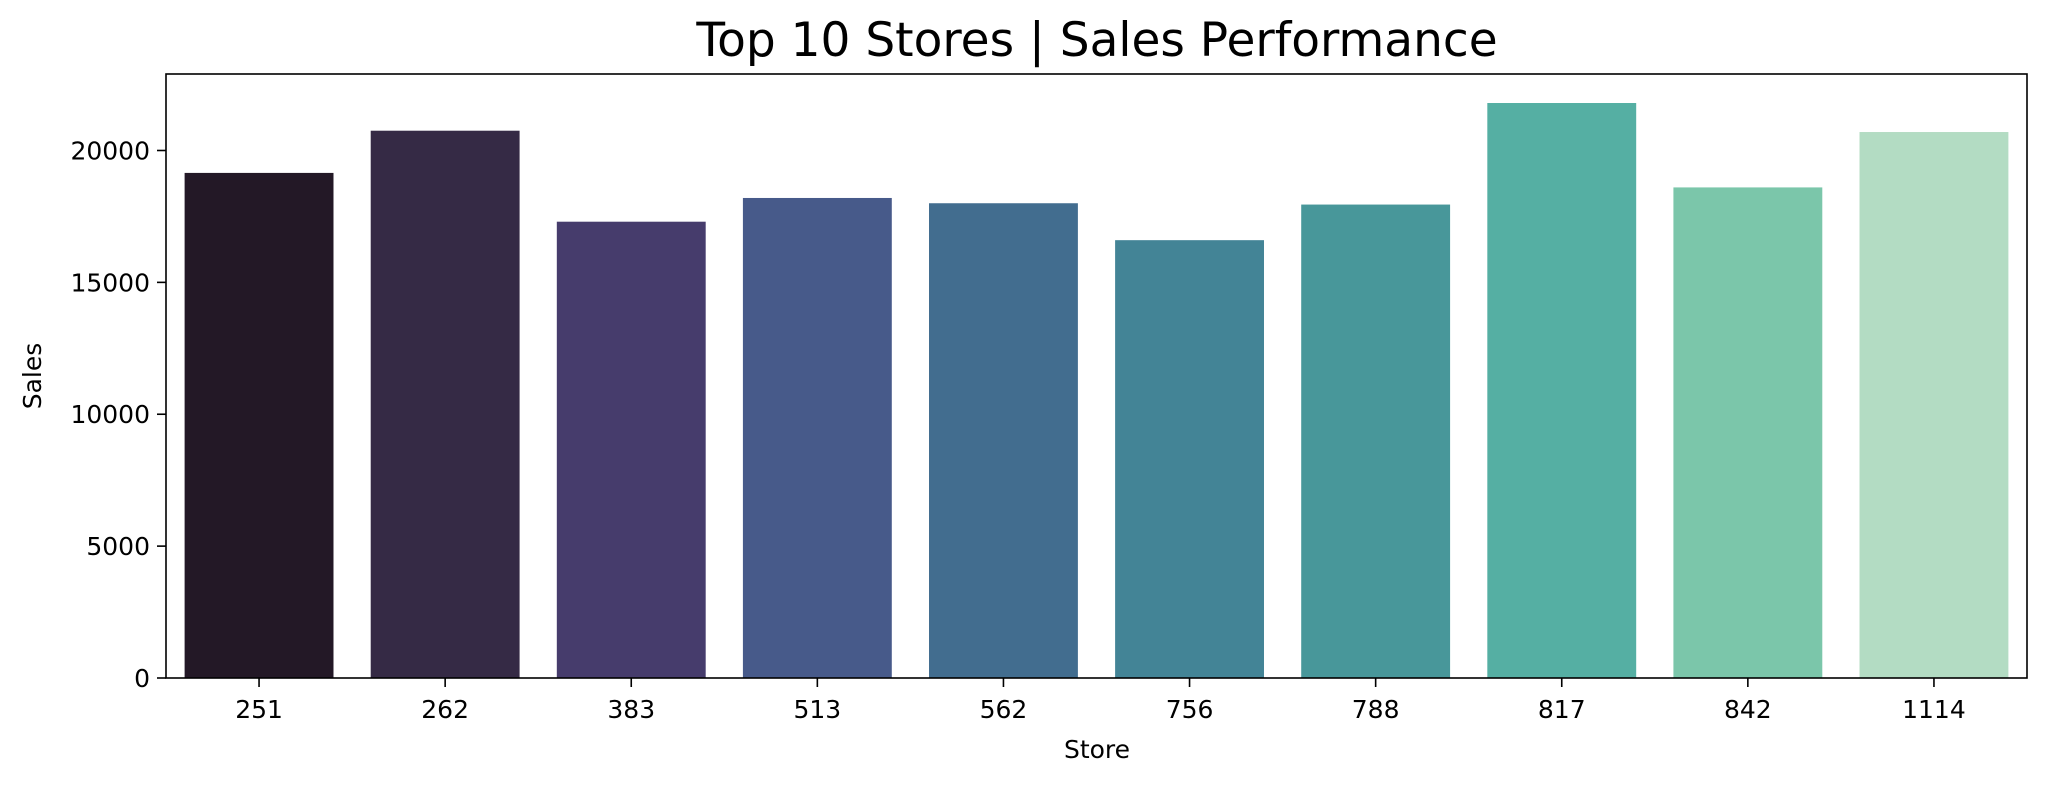 This screenshot has width=2047, height=785. I want to click on x-tick-label-756: 756, so click(1190, 709).